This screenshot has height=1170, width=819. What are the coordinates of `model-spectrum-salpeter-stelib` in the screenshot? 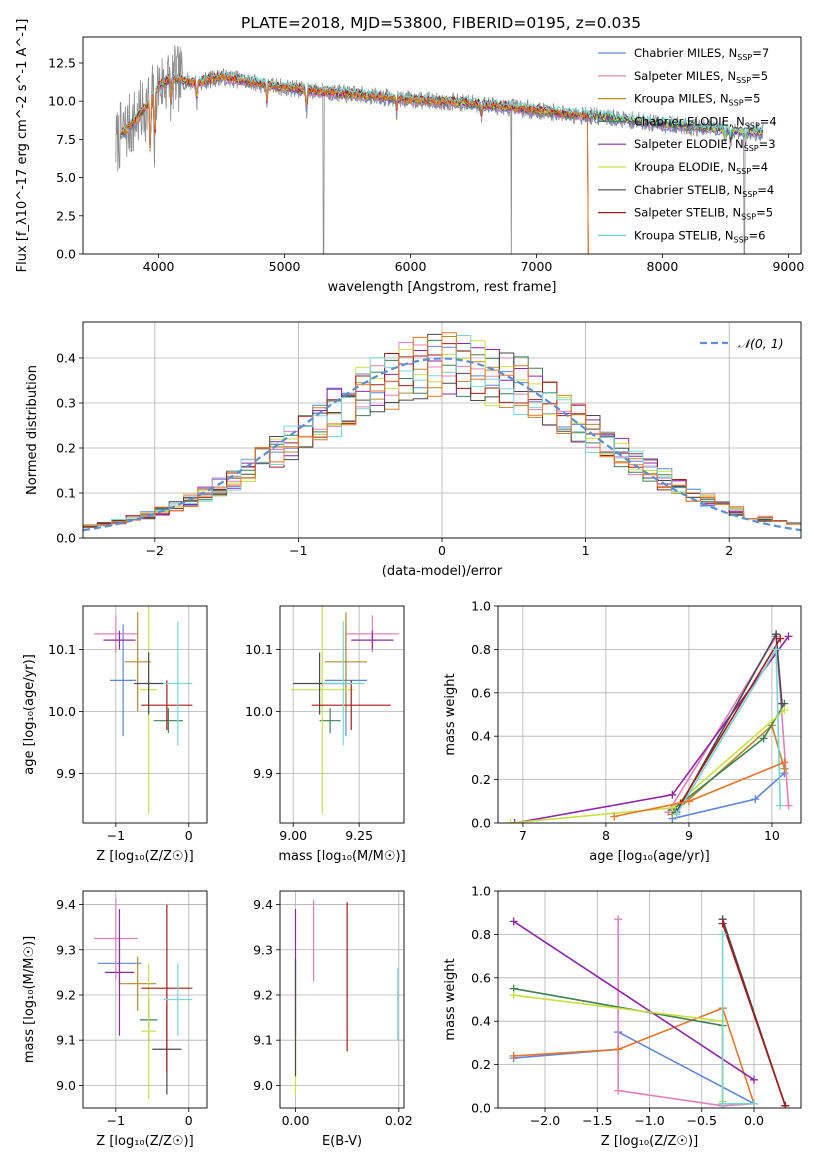 It's located at (354, 162).